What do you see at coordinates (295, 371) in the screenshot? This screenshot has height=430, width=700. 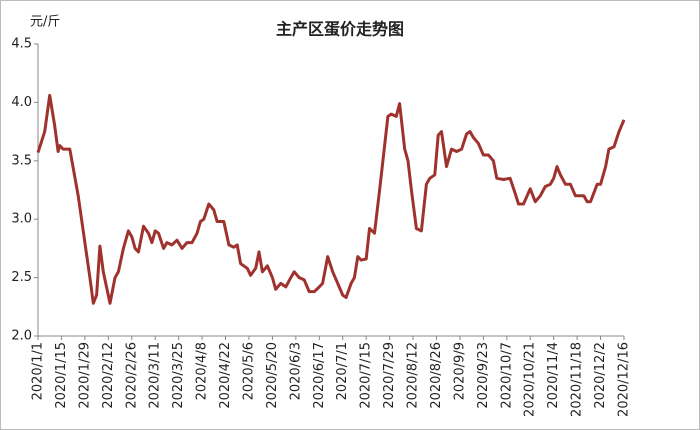 I see `x-tick-label: 2020/6/3` at bounding box center [295, 371].